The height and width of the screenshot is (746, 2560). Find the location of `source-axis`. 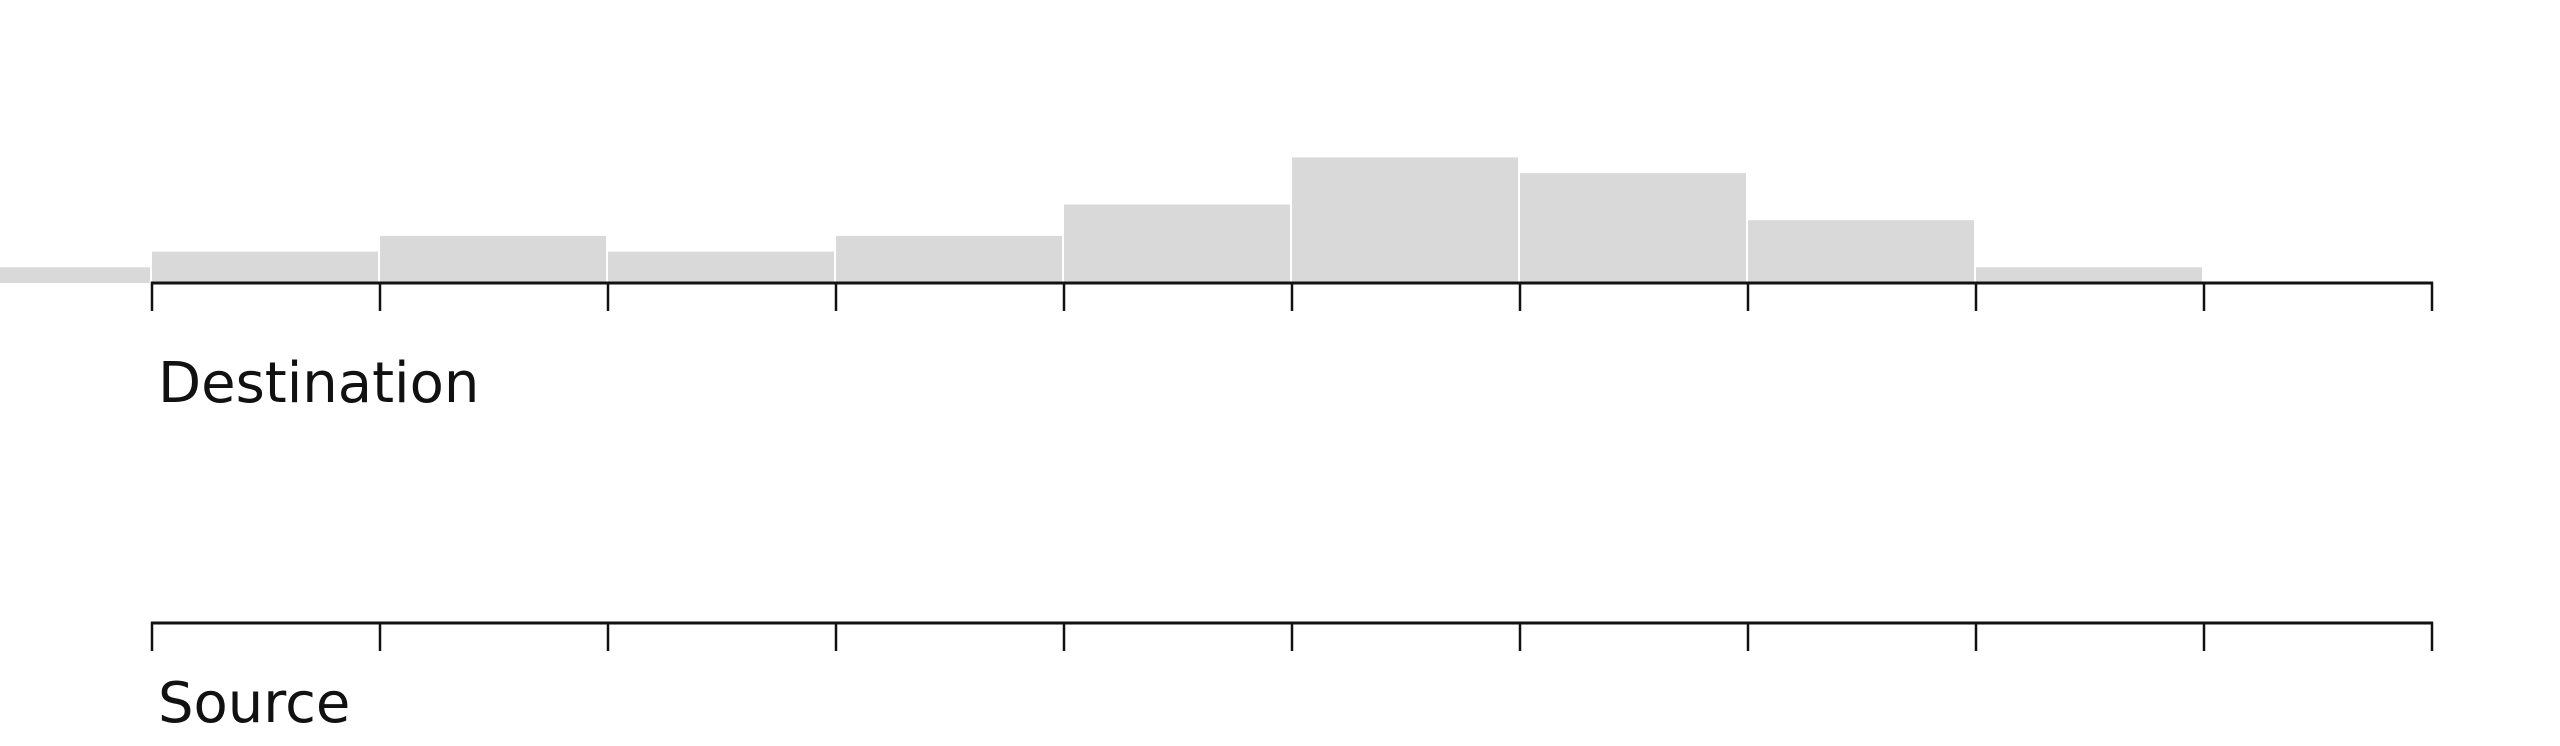

source-axis is located at coordinates (1292, 636).